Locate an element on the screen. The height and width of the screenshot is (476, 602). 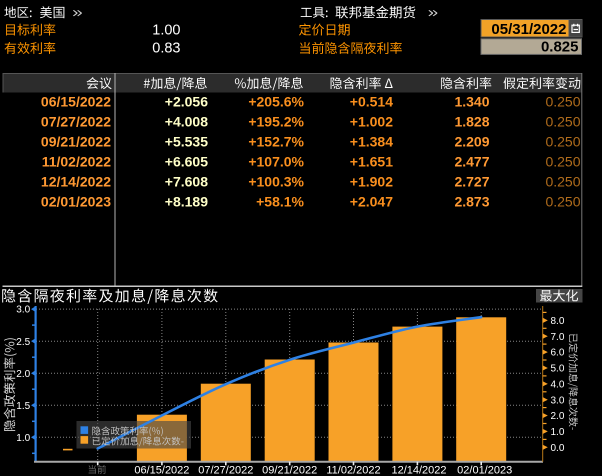
svg-text: 2.209 is located at coordinates (471, 142).